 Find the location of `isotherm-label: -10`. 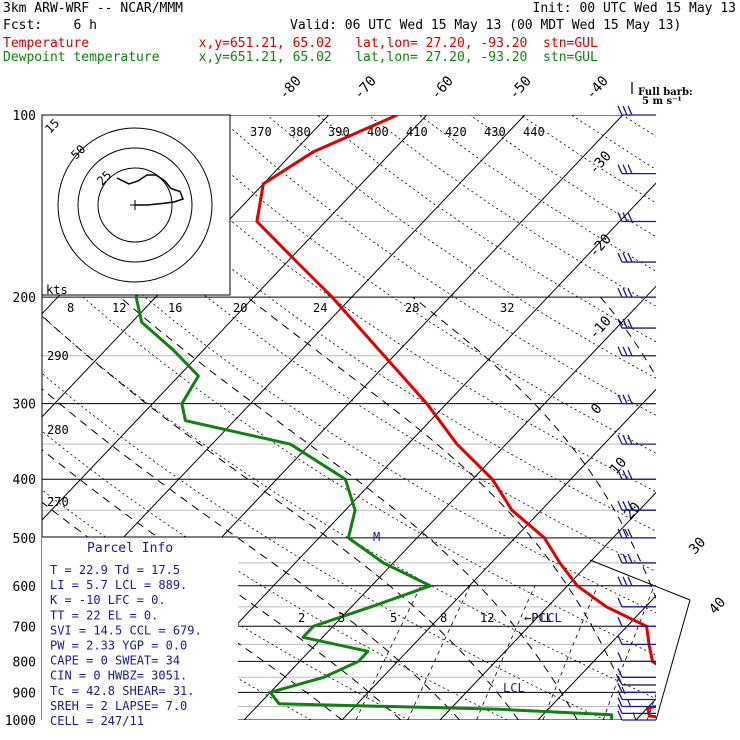

isotherm-label: -10 is located at coordinates (600, 328).